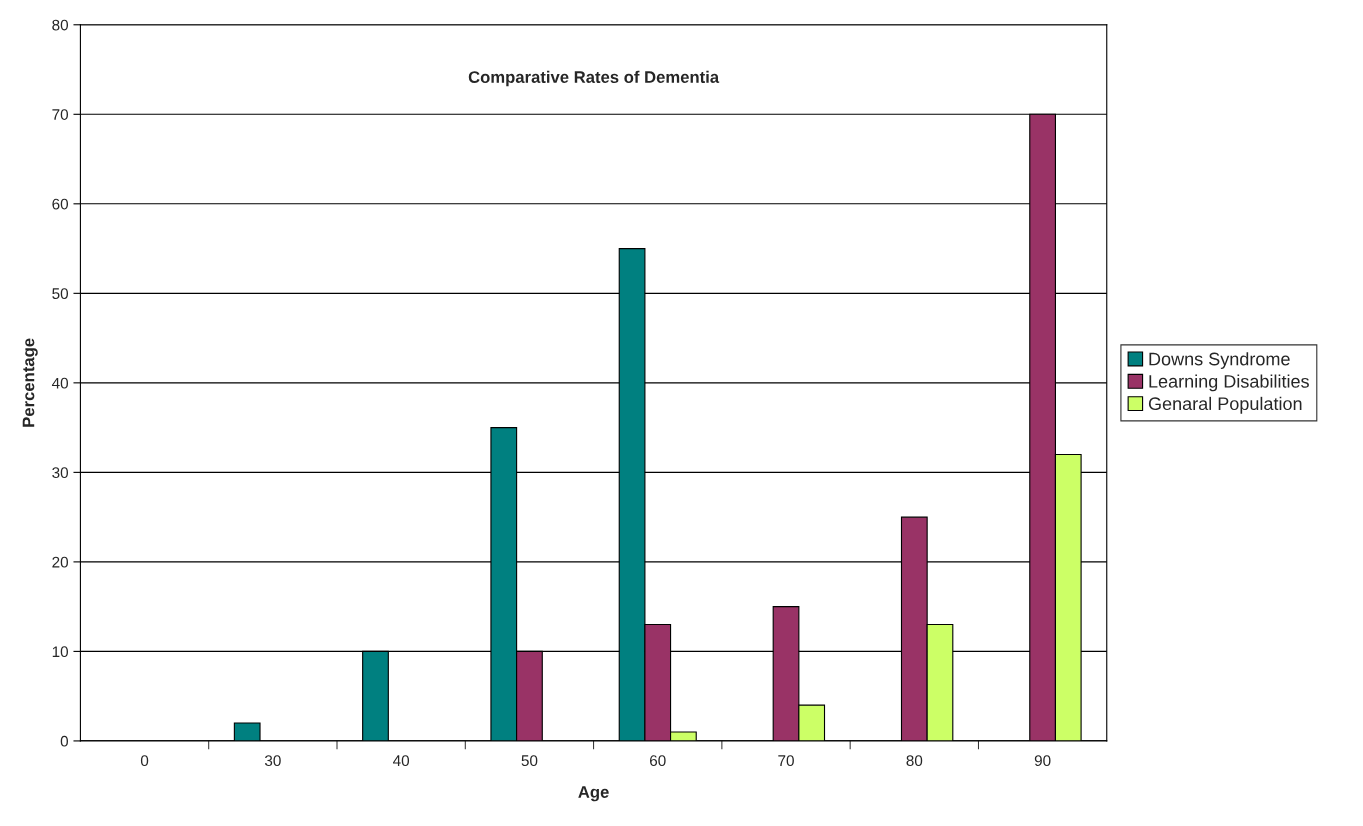 The width and height of the screenshot is (1363, 826). What do you see at coordinates (272, 761) in the screenshot?
I see `x-tick-label: 30` at bounding box center [272, 761].